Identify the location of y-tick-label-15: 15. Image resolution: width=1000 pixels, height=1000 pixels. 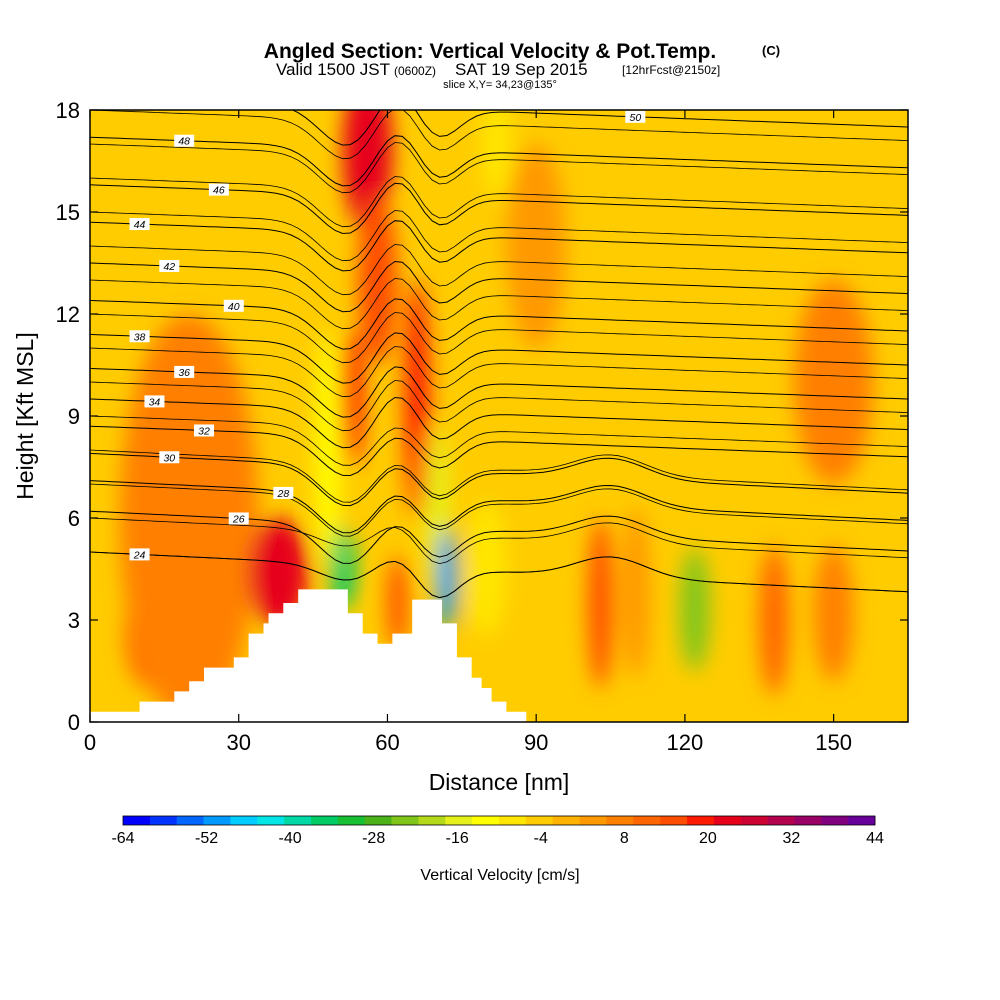
(68, 212).